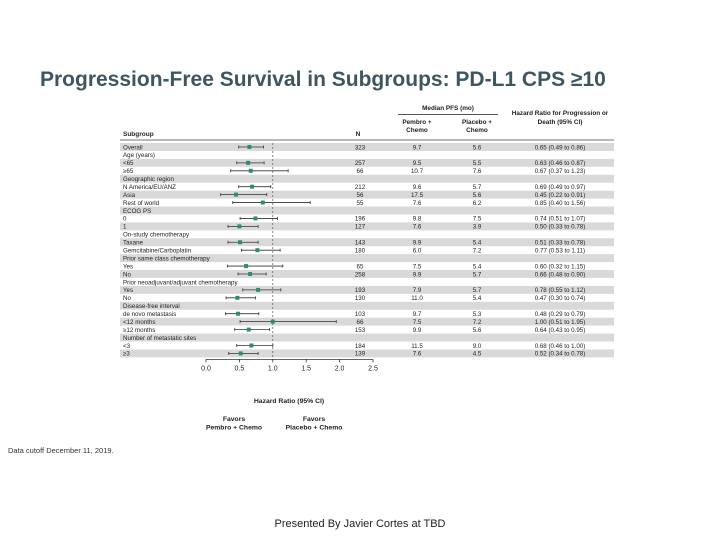 The height and width of the screenshot is (540, 720). I want to click on subgroup-label: <65, so click(128, 163).